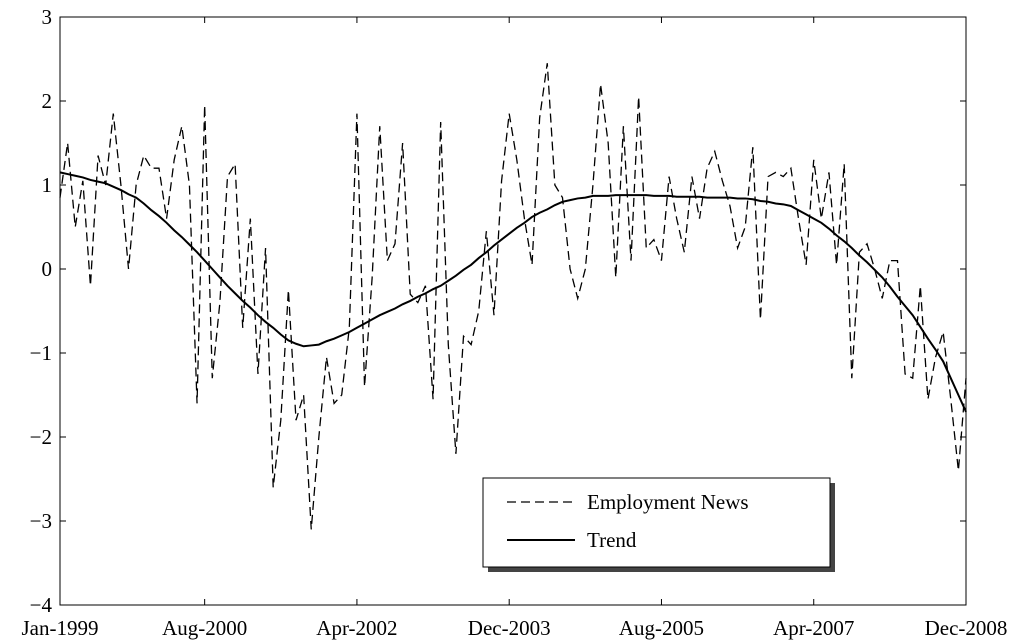 This screenshot has height=643, width=1021. Describe the element at coordinates (356, 628) in the screenshot. I see `x-tick-label: Apr-2002` at that location.